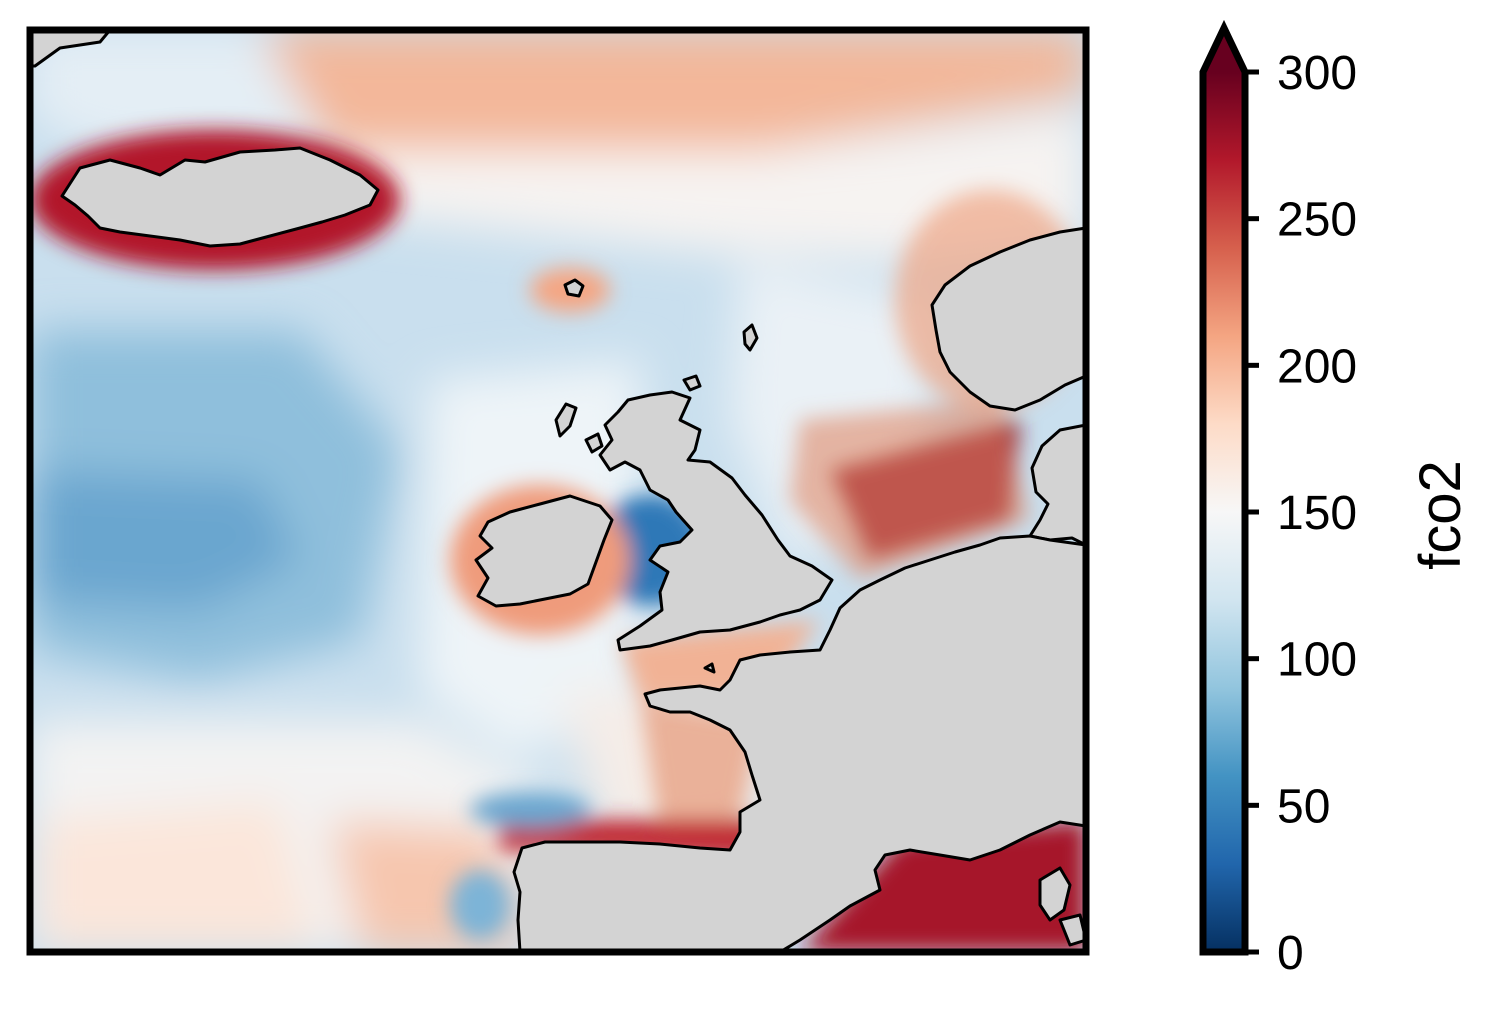  What do you see at coordinates (1224, 50) in the screenshot?
I see `colorbar-extend-arrow` at bounding box center [1224, 50].